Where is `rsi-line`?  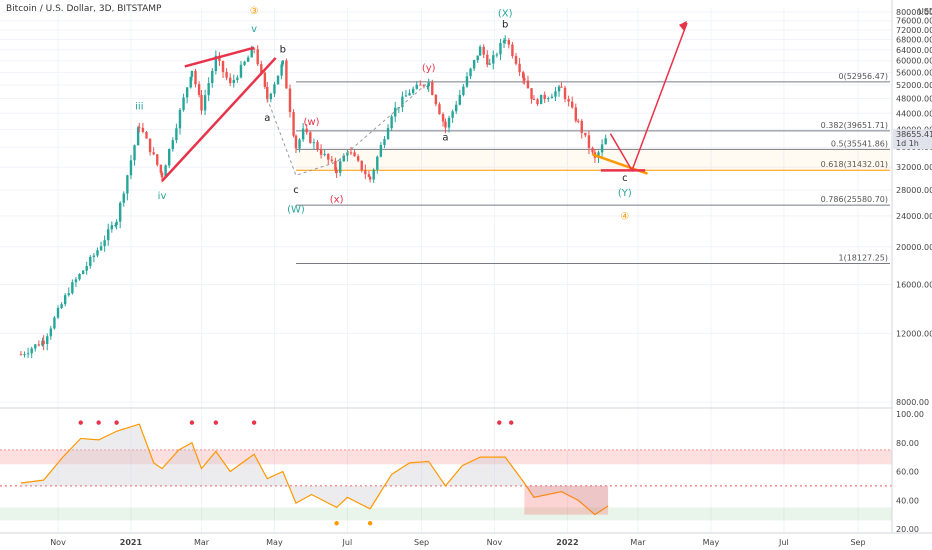 rsi-line is located at coordinates (314, 469).